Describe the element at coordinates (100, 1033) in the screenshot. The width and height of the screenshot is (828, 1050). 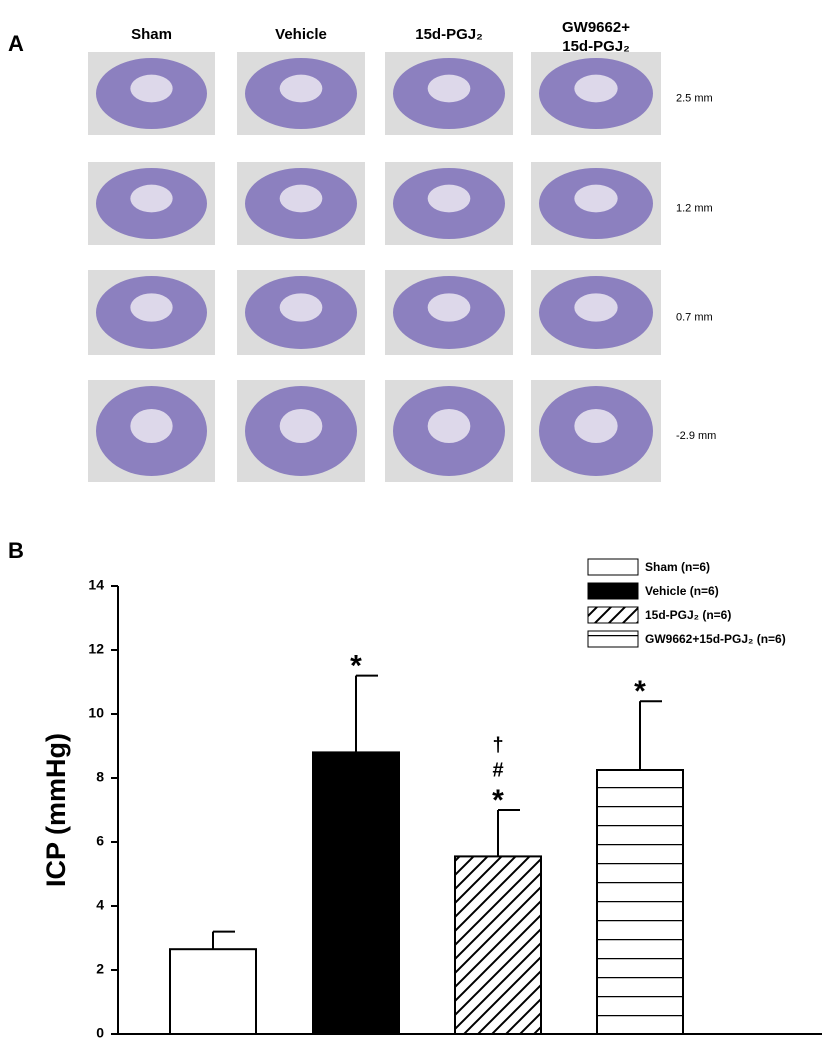
I see `y-tick-label: 0` at that location.